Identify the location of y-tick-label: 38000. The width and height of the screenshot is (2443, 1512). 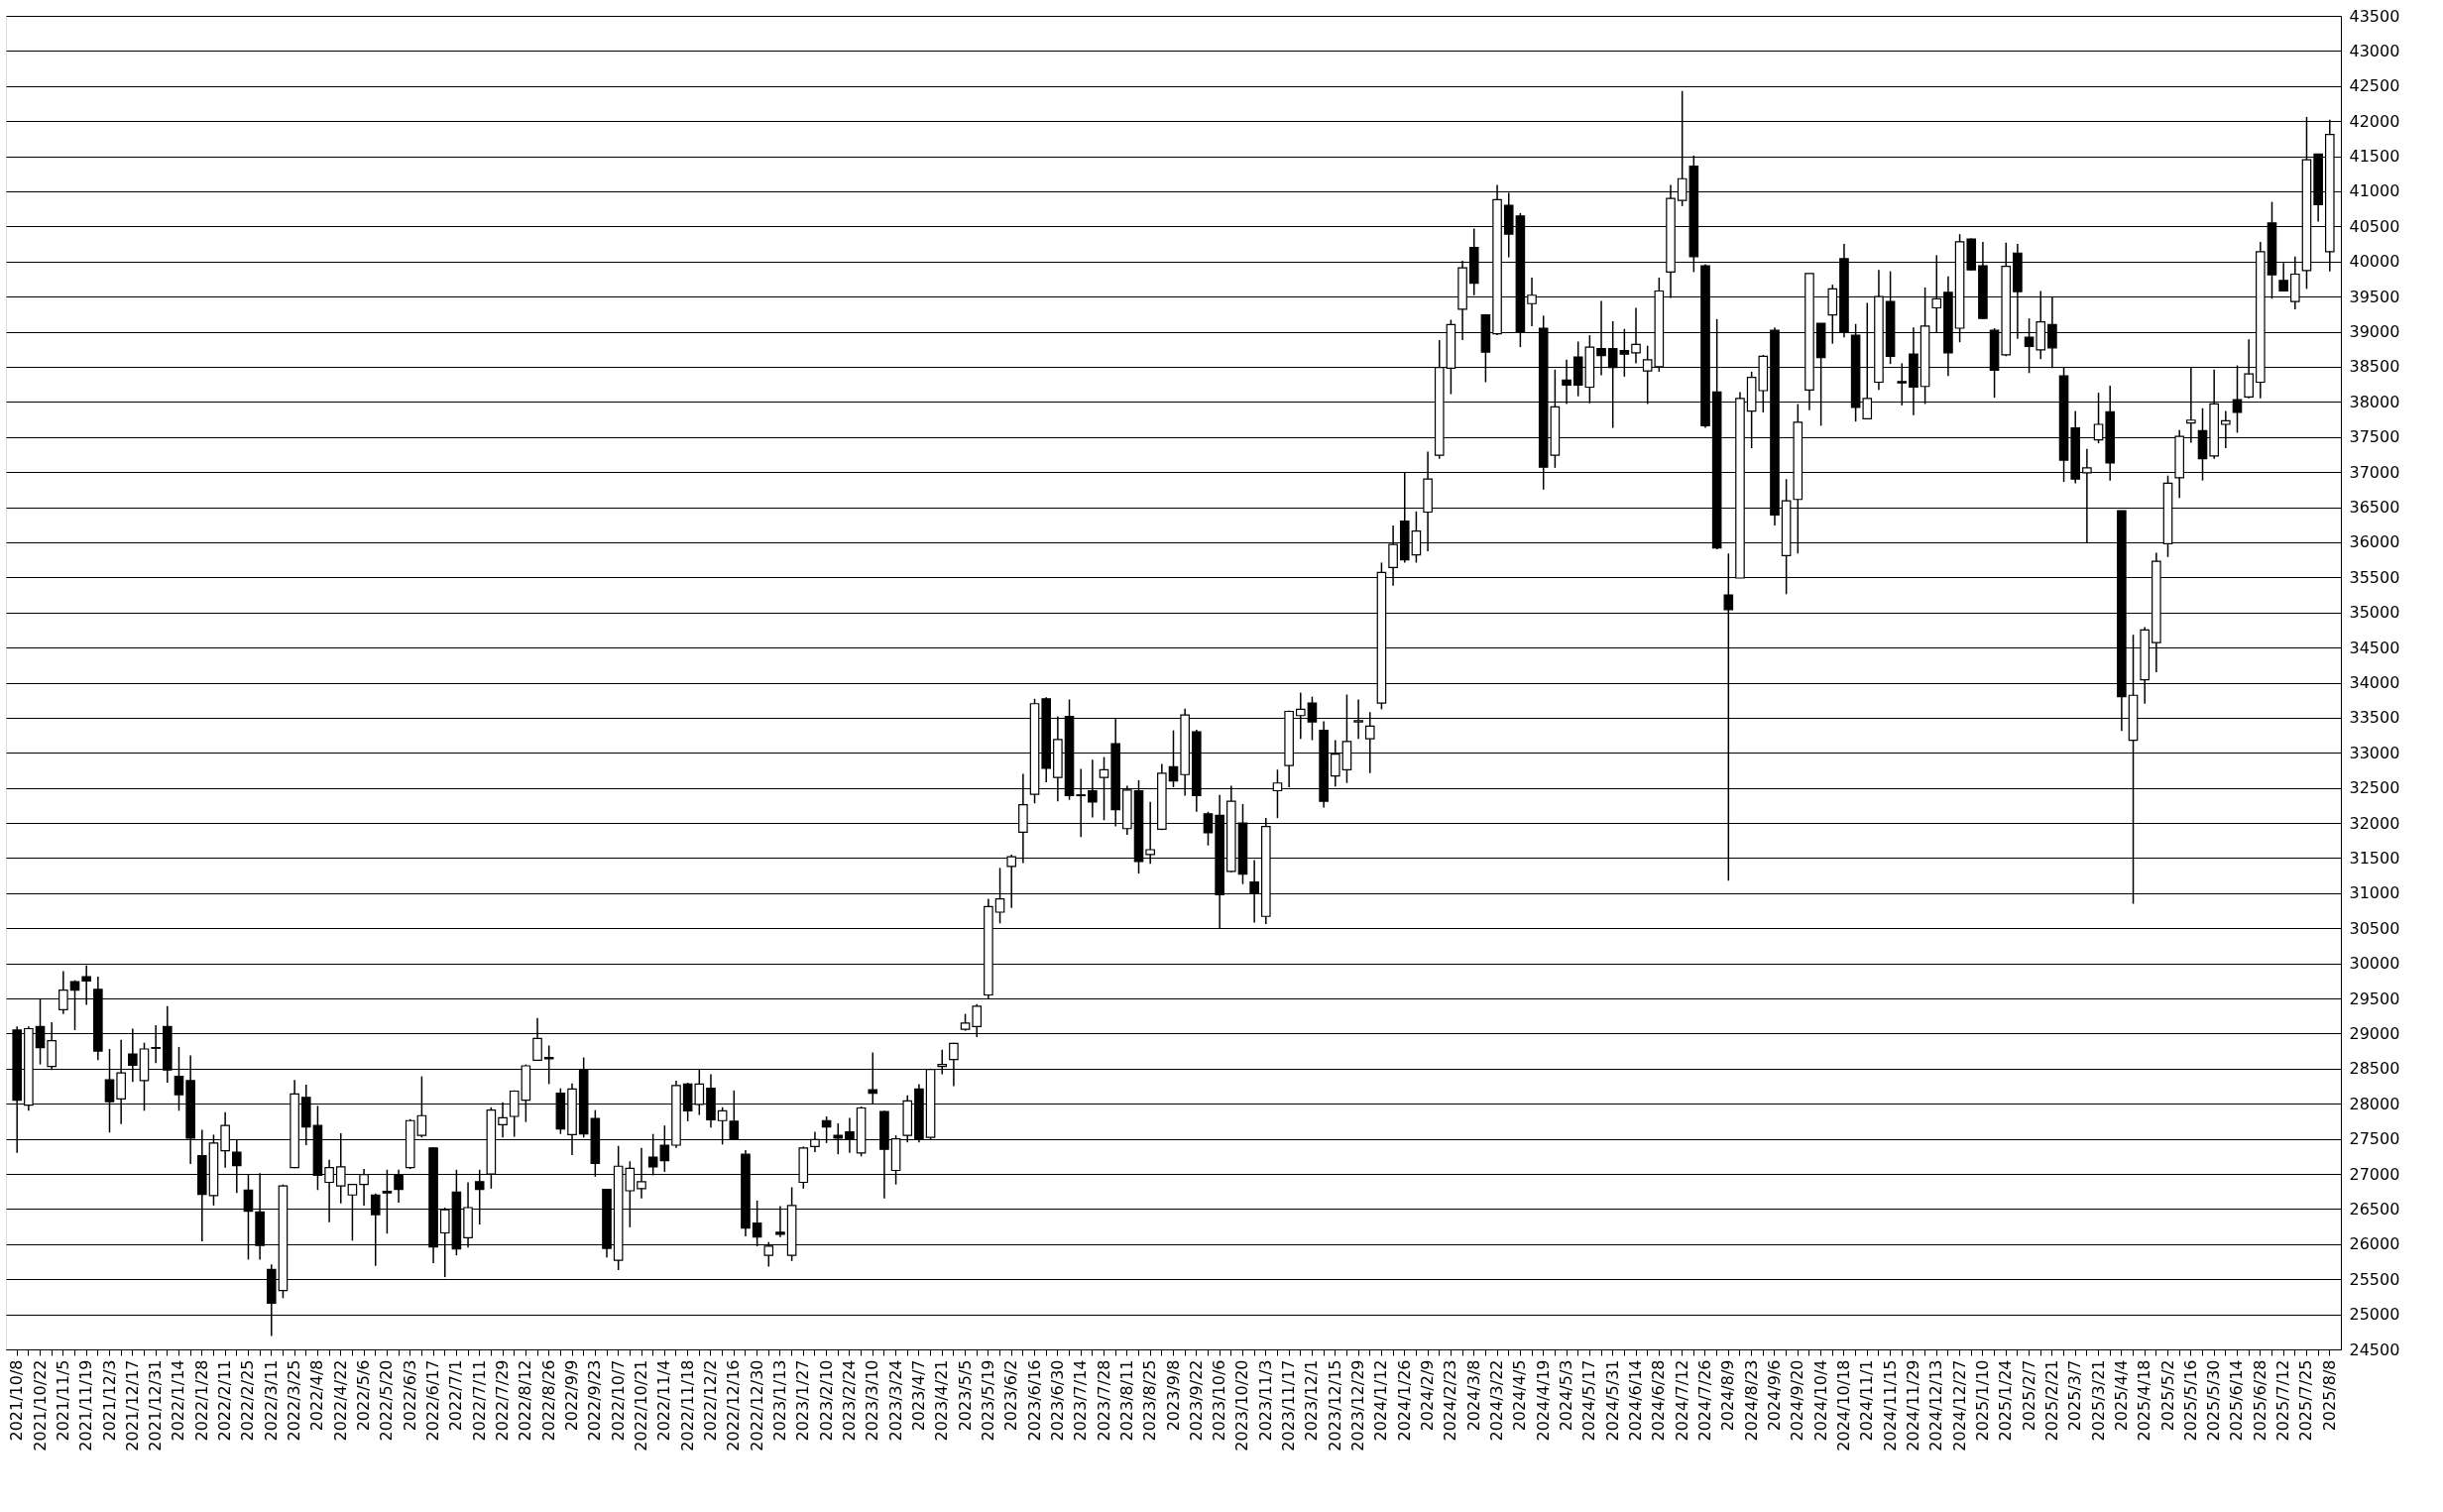
(2374, 401).